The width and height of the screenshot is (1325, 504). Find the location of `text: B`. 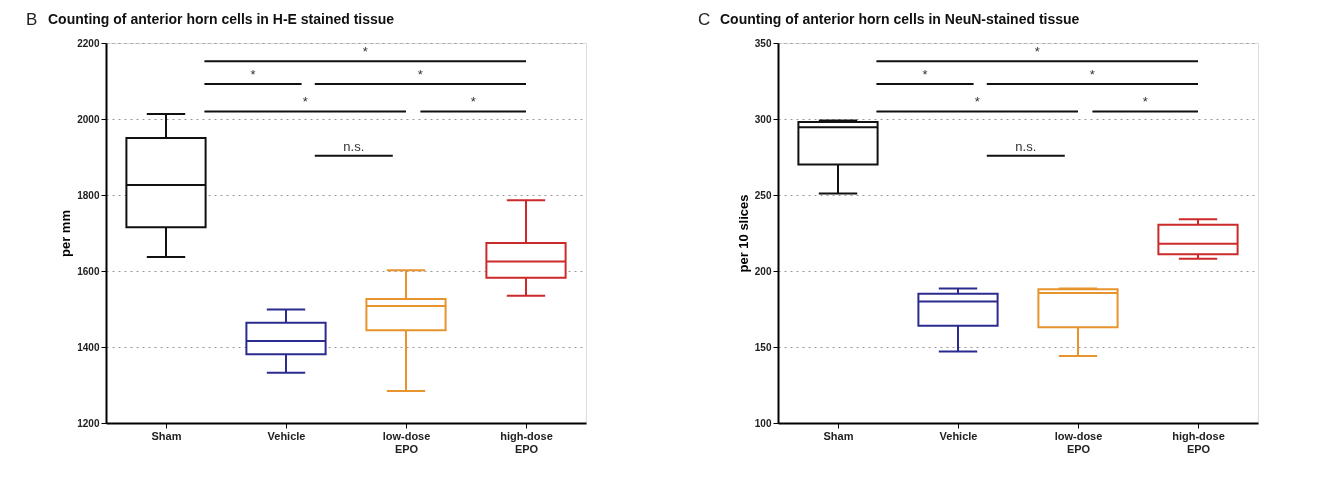

text: B is located at coordinates (32, 19).